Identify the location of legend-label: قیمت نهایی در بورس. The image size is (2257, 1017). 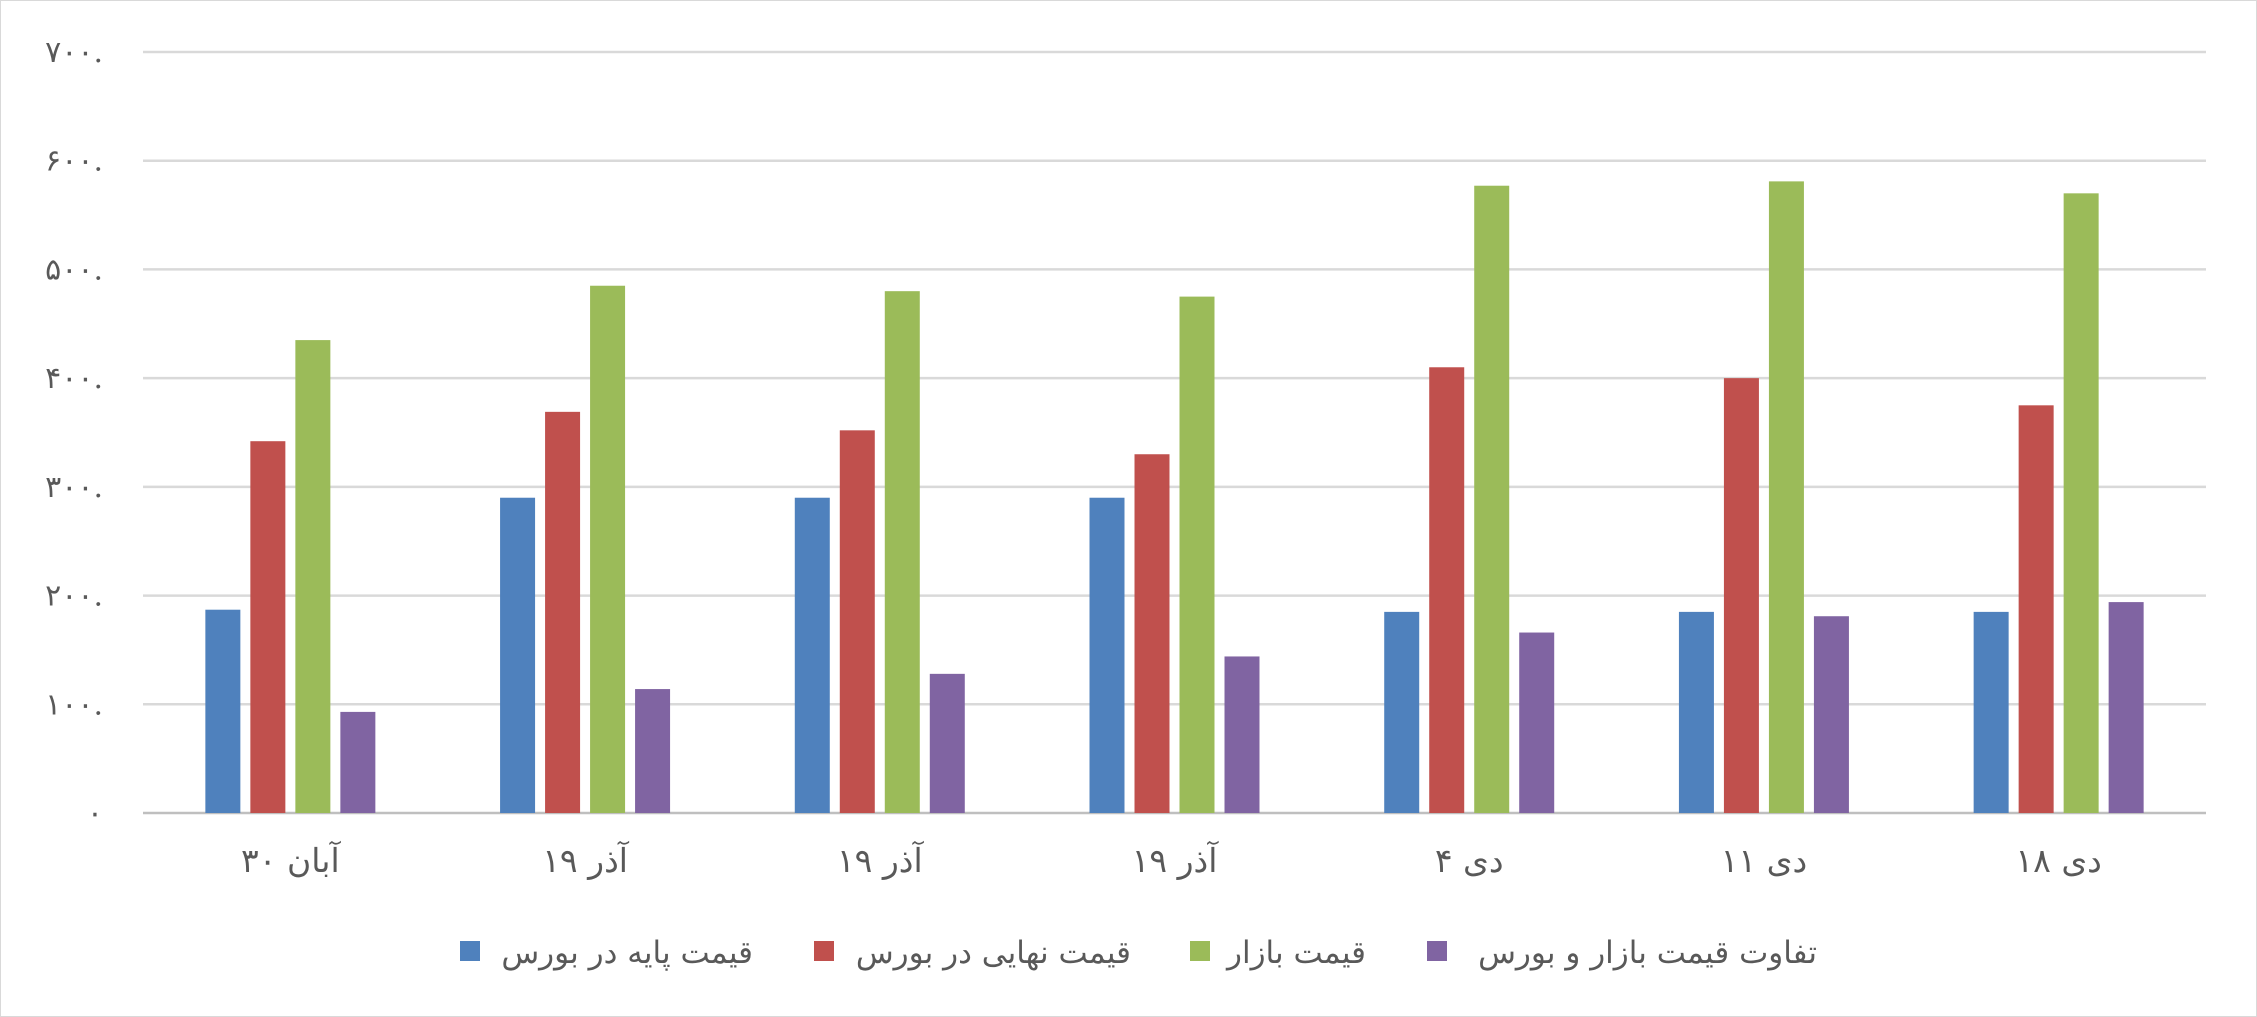
(993, 953).